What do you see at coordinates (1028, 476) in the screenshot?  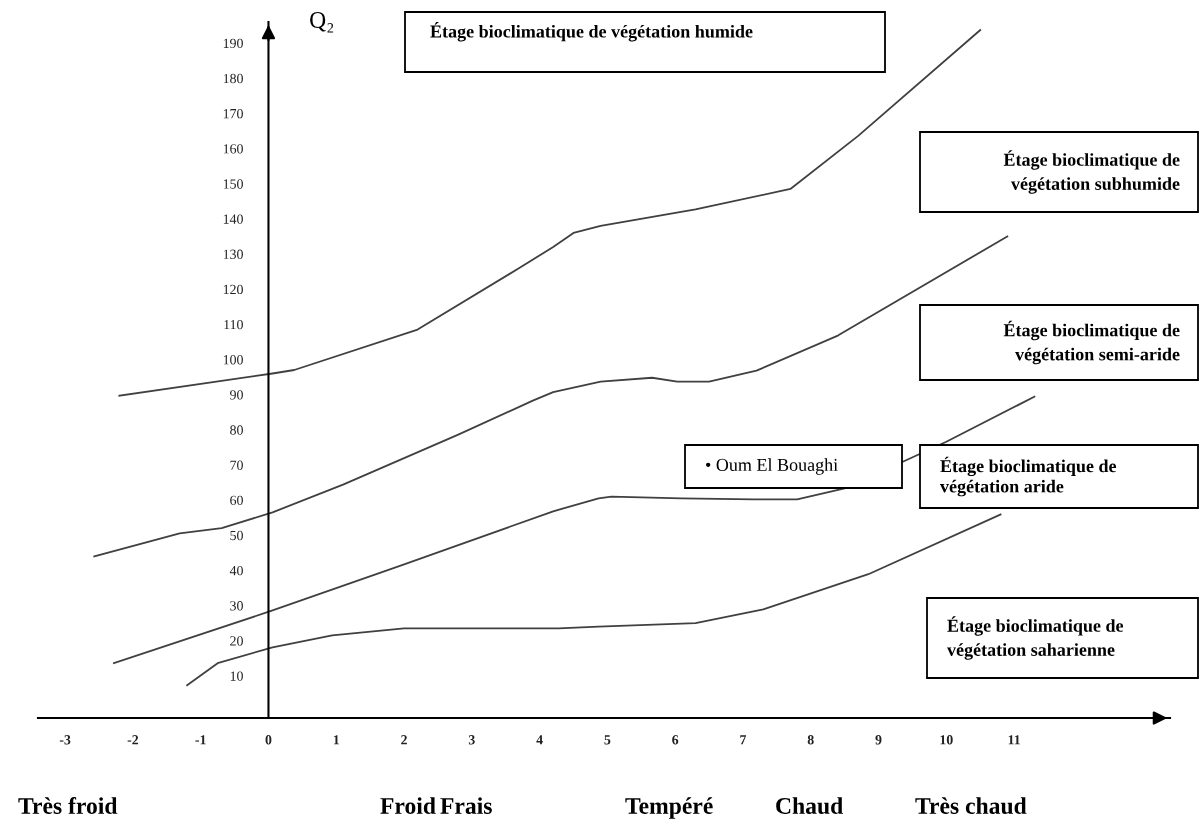 I see `annotation: Étage bioclimatique de végétation aride` at bounding box center [1028, 476].